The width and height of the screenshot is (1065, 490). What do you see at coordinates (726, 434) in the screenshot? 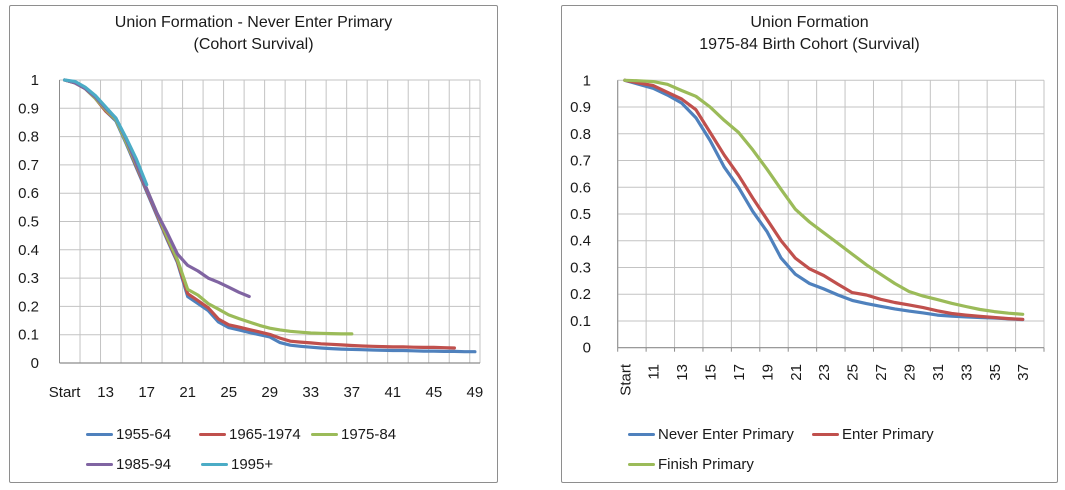
I see `legend-label: Never Enter Primary` at bounding box center [726, 434].